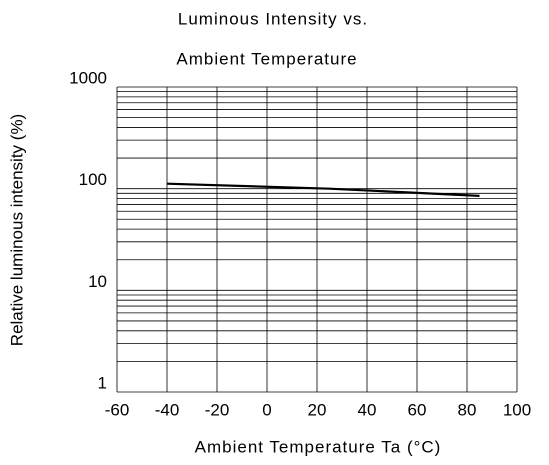 This screenshot has width=549, height=465. Describe the element at coordinates (318, 446) in the screenshot. I see `x-axis-label: Ambient Temperature Ta (°C)` at that location.